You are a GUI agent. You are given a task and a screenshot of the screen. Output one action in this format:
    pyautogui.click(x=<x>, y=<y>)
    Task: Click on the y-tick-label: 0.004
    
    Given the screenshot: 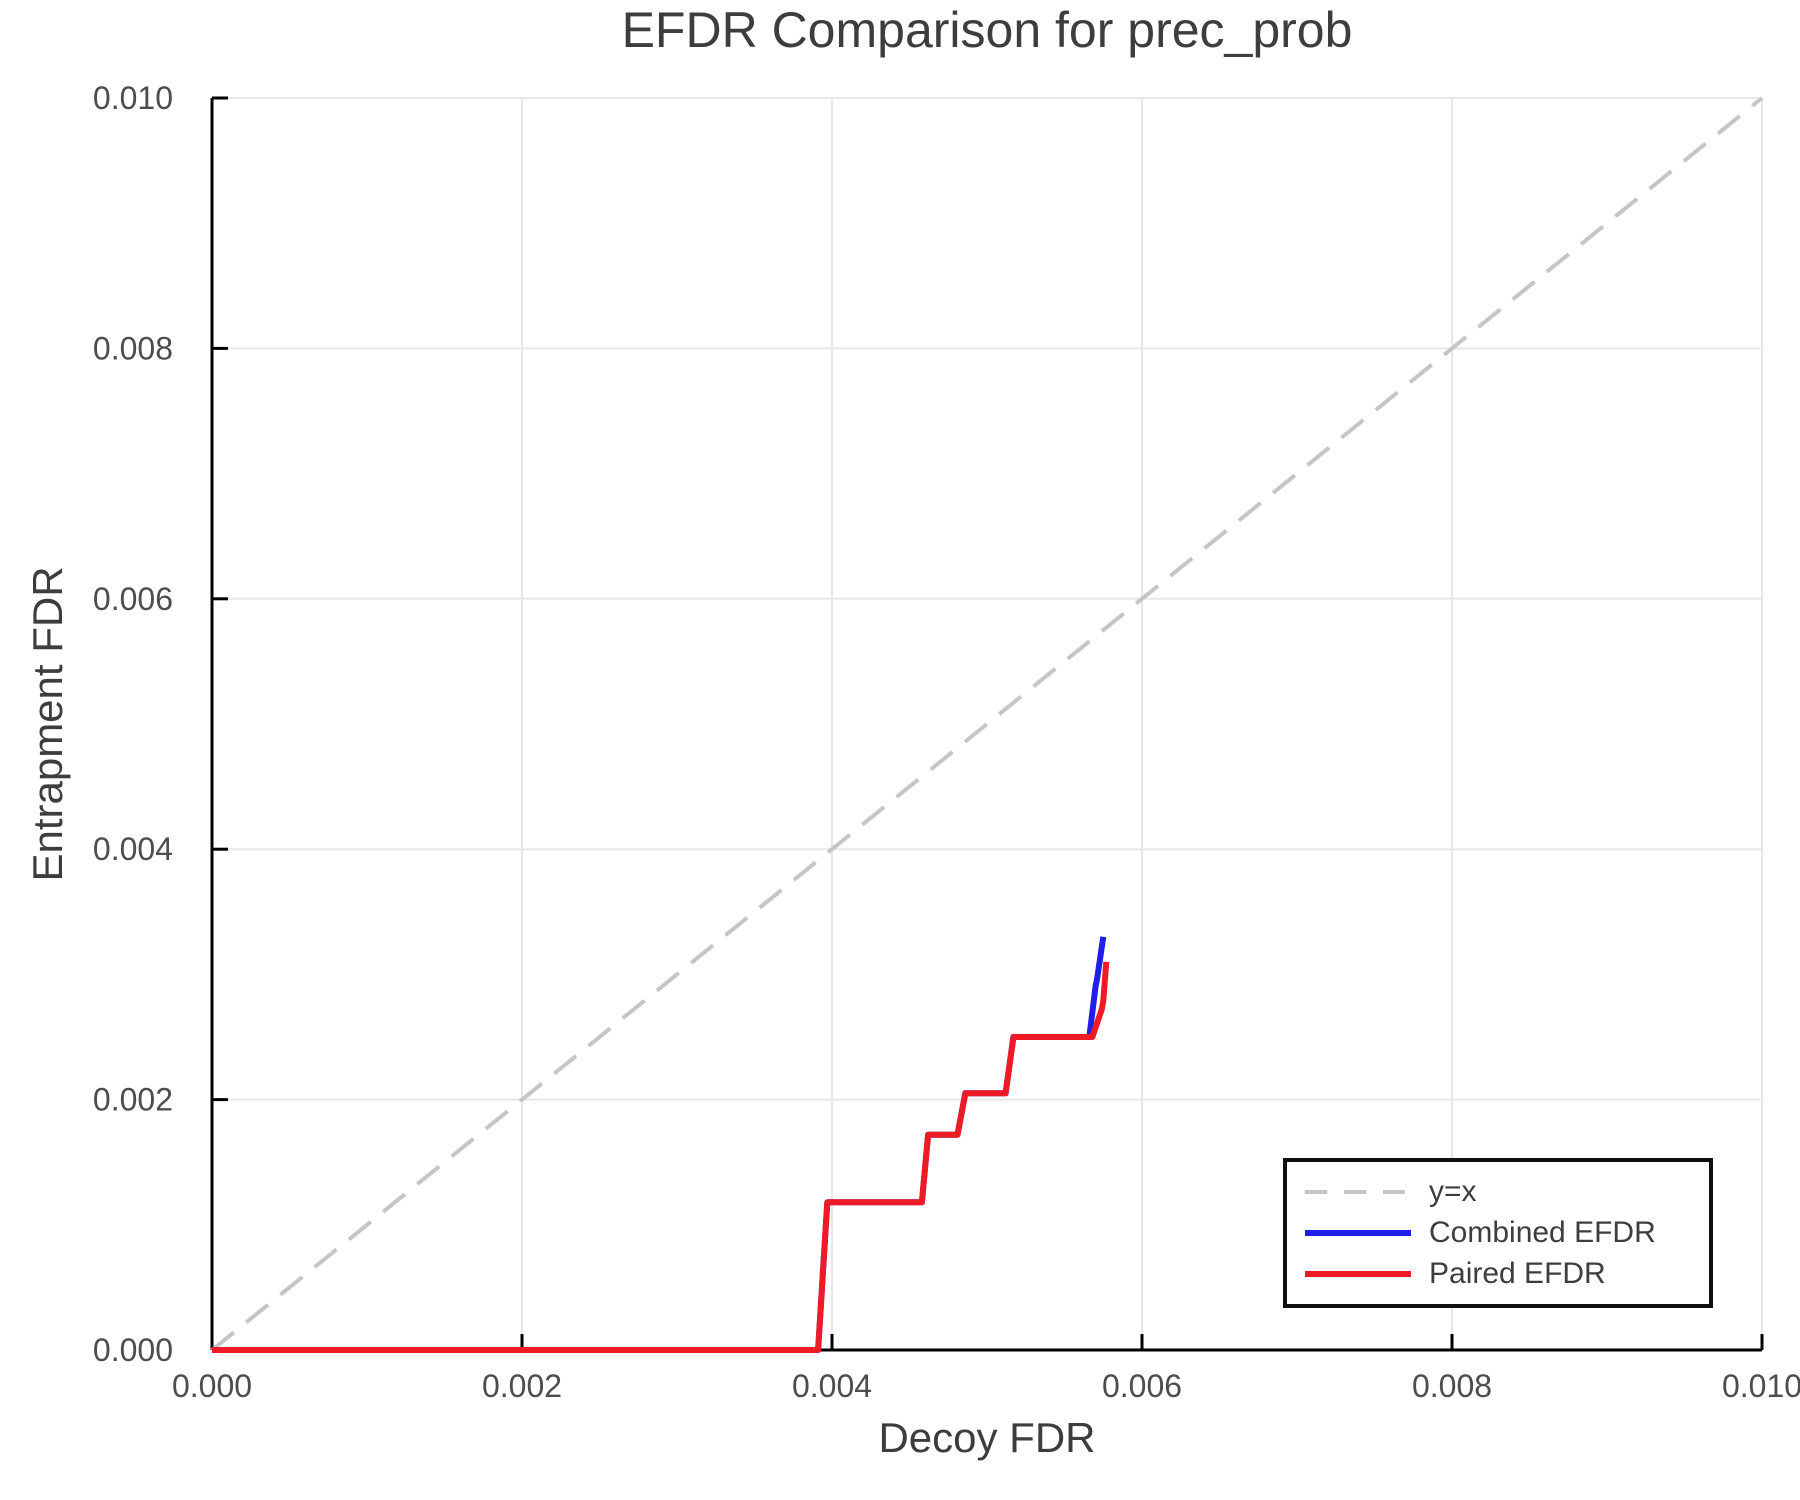 What is the action you would take?
    pyautogui.click(x=133, y=849)
    